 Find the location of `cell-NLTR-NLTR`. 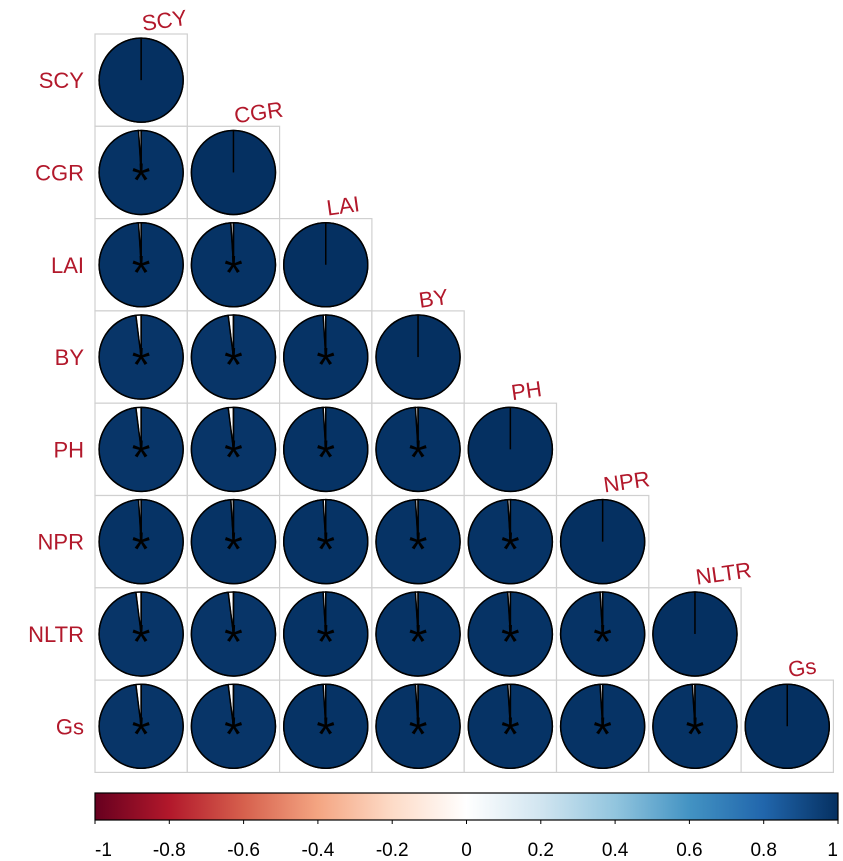

cell-NLTR-NLTR is located at coordinates (695, 634).